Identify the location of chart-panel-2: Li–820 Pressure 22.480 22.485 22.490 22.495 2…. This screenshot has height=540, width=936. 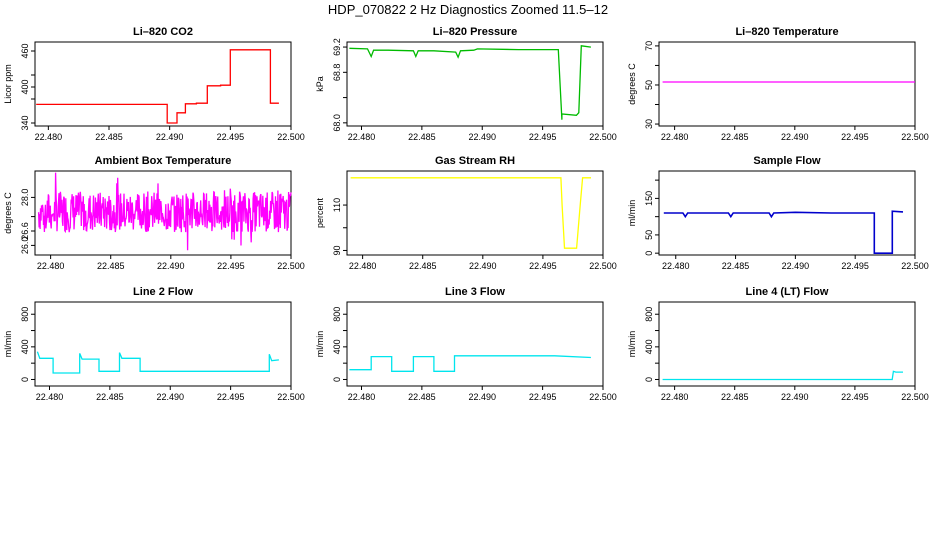
(468, 89).